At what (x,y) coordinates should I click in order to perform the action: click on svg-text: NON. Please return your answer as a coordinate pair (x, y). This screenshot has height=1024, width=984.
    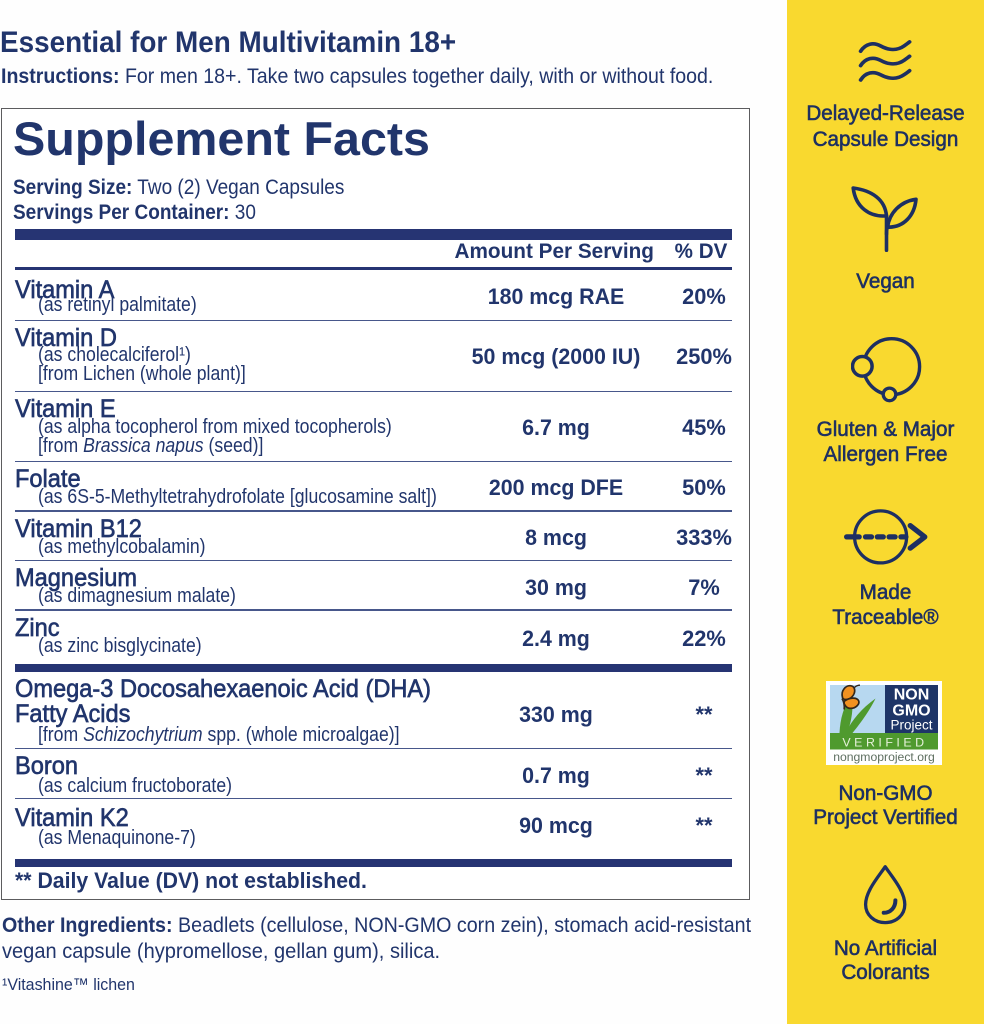
    Looking at the image, I should click on (912, 695).